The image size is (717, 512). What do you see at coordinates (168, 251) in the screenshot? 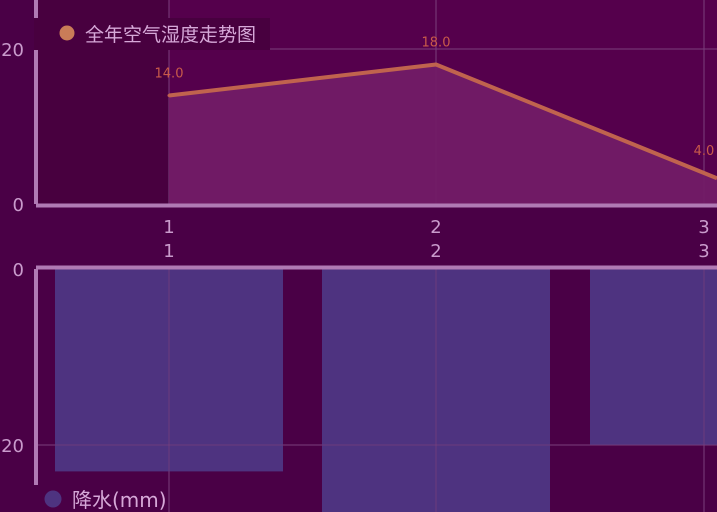
I see `bottom-x-tick-label: 1` at bounding box center [168, 251].